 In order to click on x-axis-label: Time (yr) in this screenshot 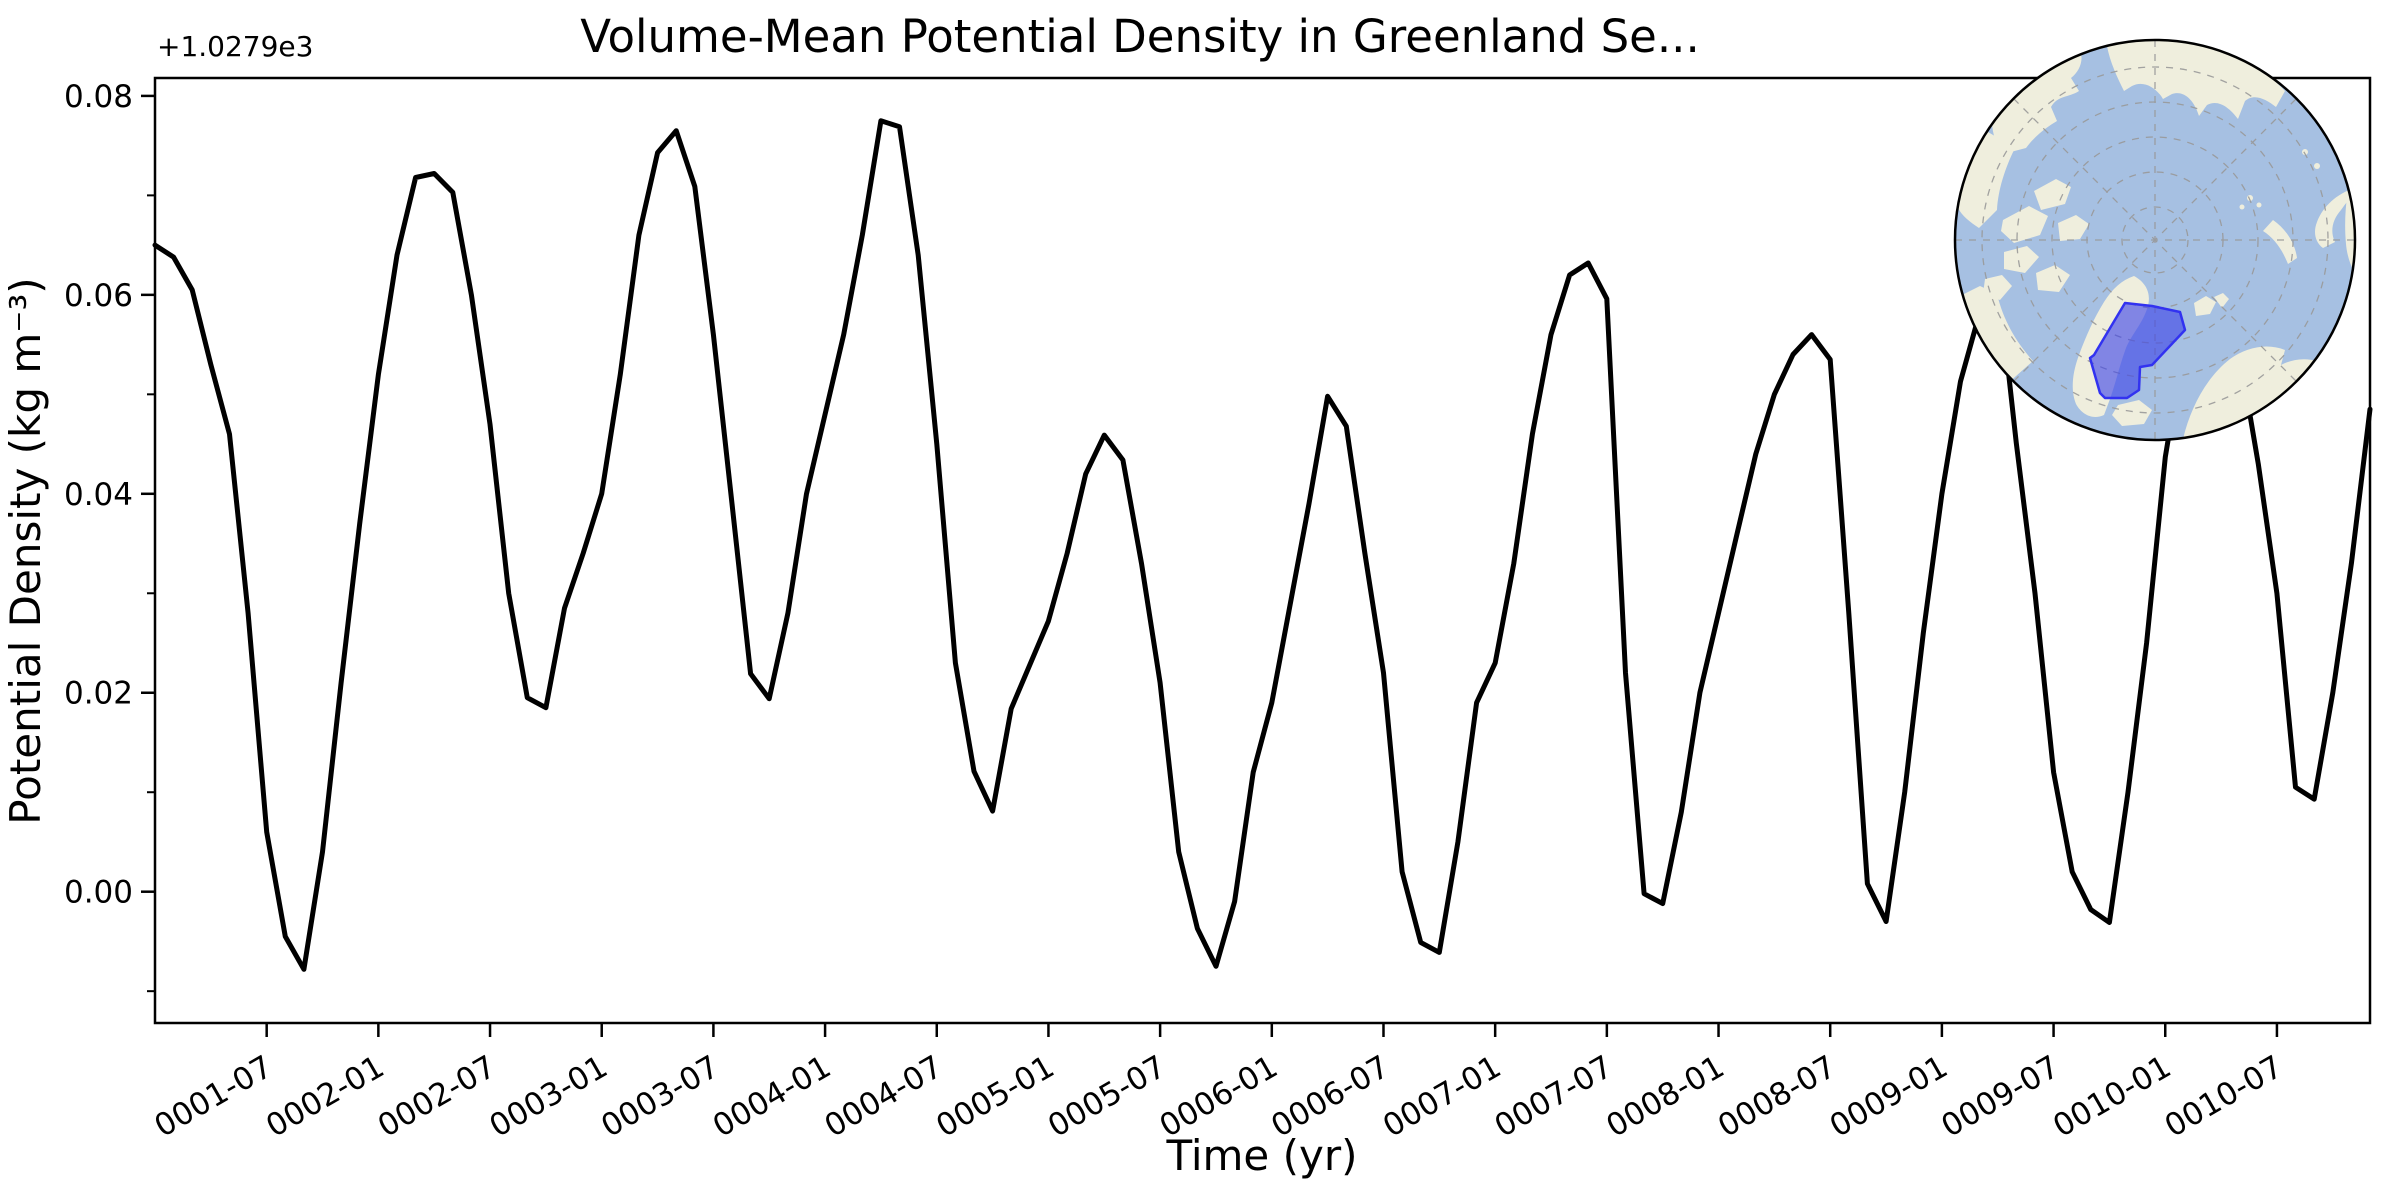, I will do `click(1261, 1155)`.